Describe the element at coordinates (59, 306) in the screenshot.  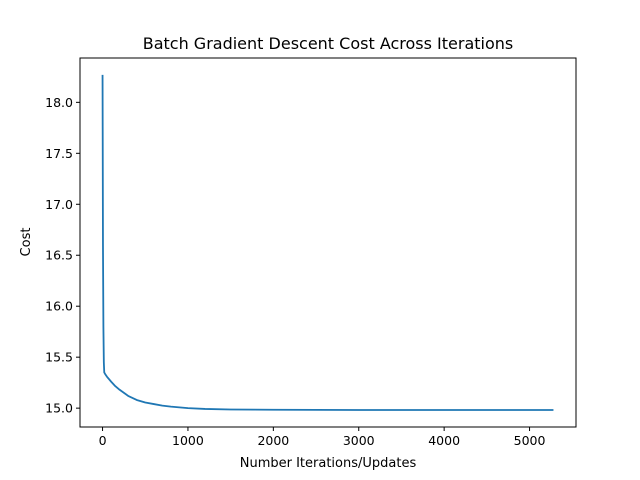
I see `y-tick-label: 16.0` at that location.